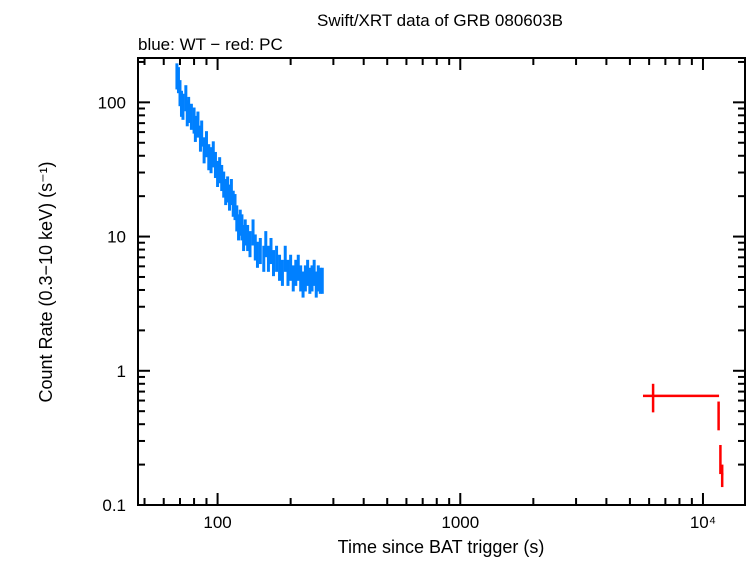 The image size is (746, 563). What do you see at coordinates (210, 44) in the screenshot?
I see `chart-subtitle: blue: WT − red: PC` at bounding box center [210, 44].